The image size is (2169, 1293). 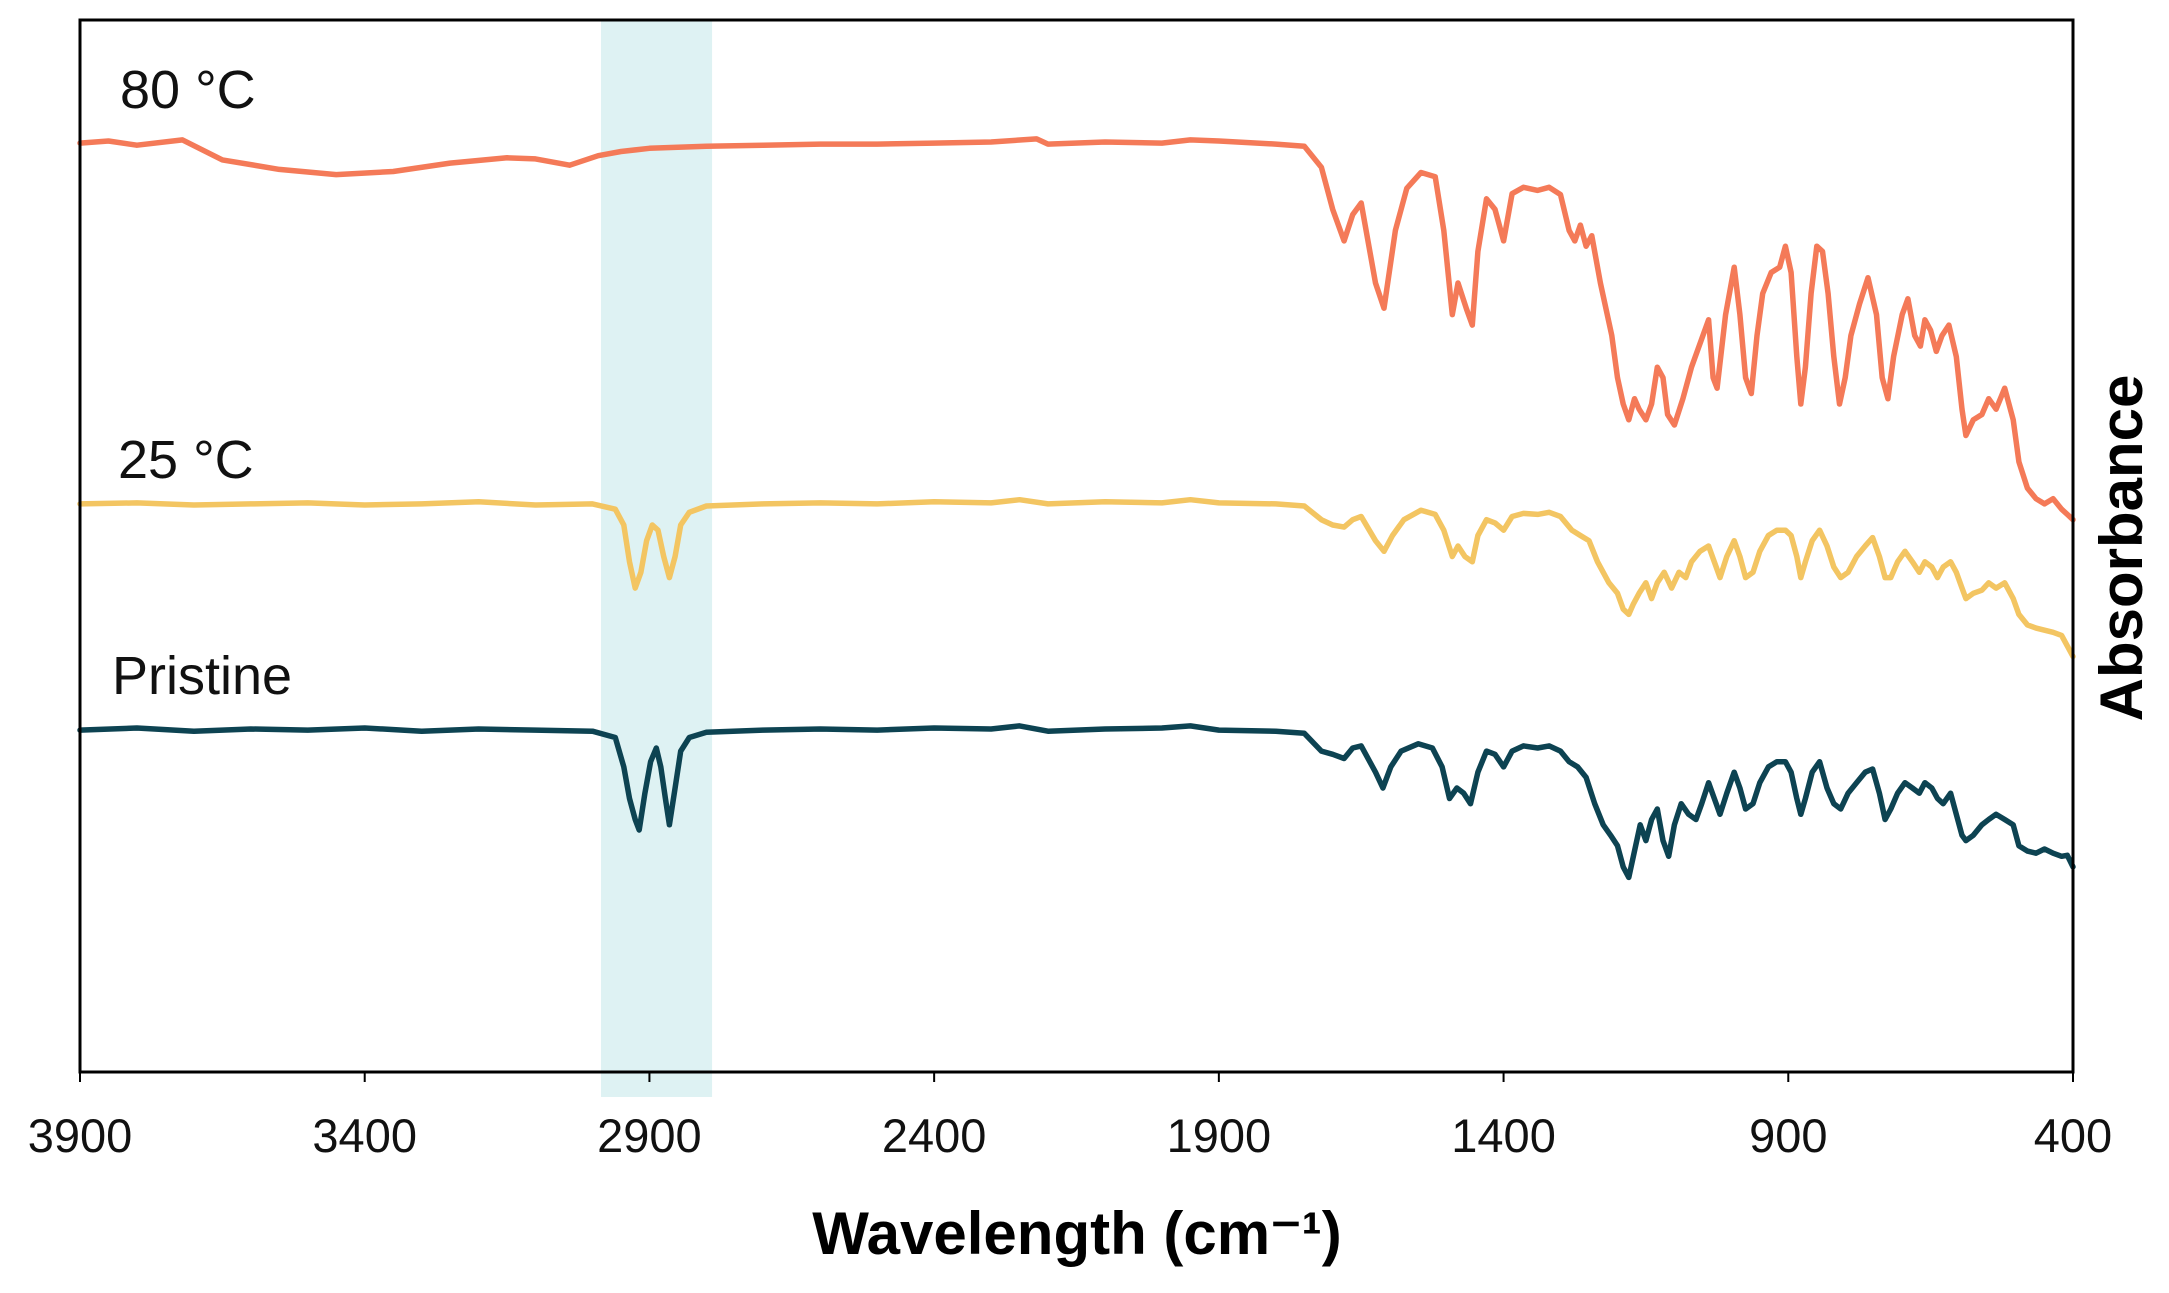 What do you see at coordinates (649, 1135) in the screenshot?
I see `x-tick-label: 2900` at bounding box center [649, 1135].